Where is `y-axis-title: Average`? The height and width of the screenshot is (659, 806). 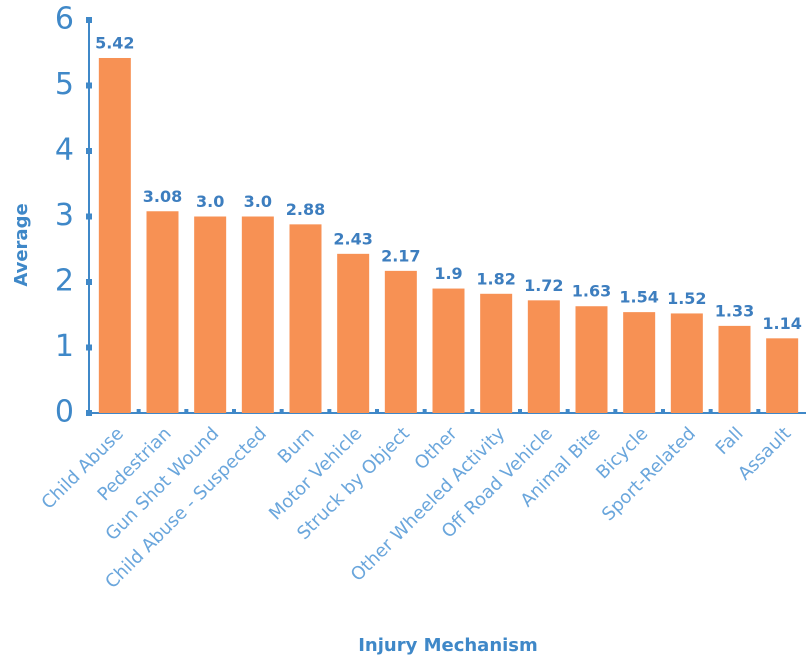
y-axis-title: Average is located at coordinates (21, 244).